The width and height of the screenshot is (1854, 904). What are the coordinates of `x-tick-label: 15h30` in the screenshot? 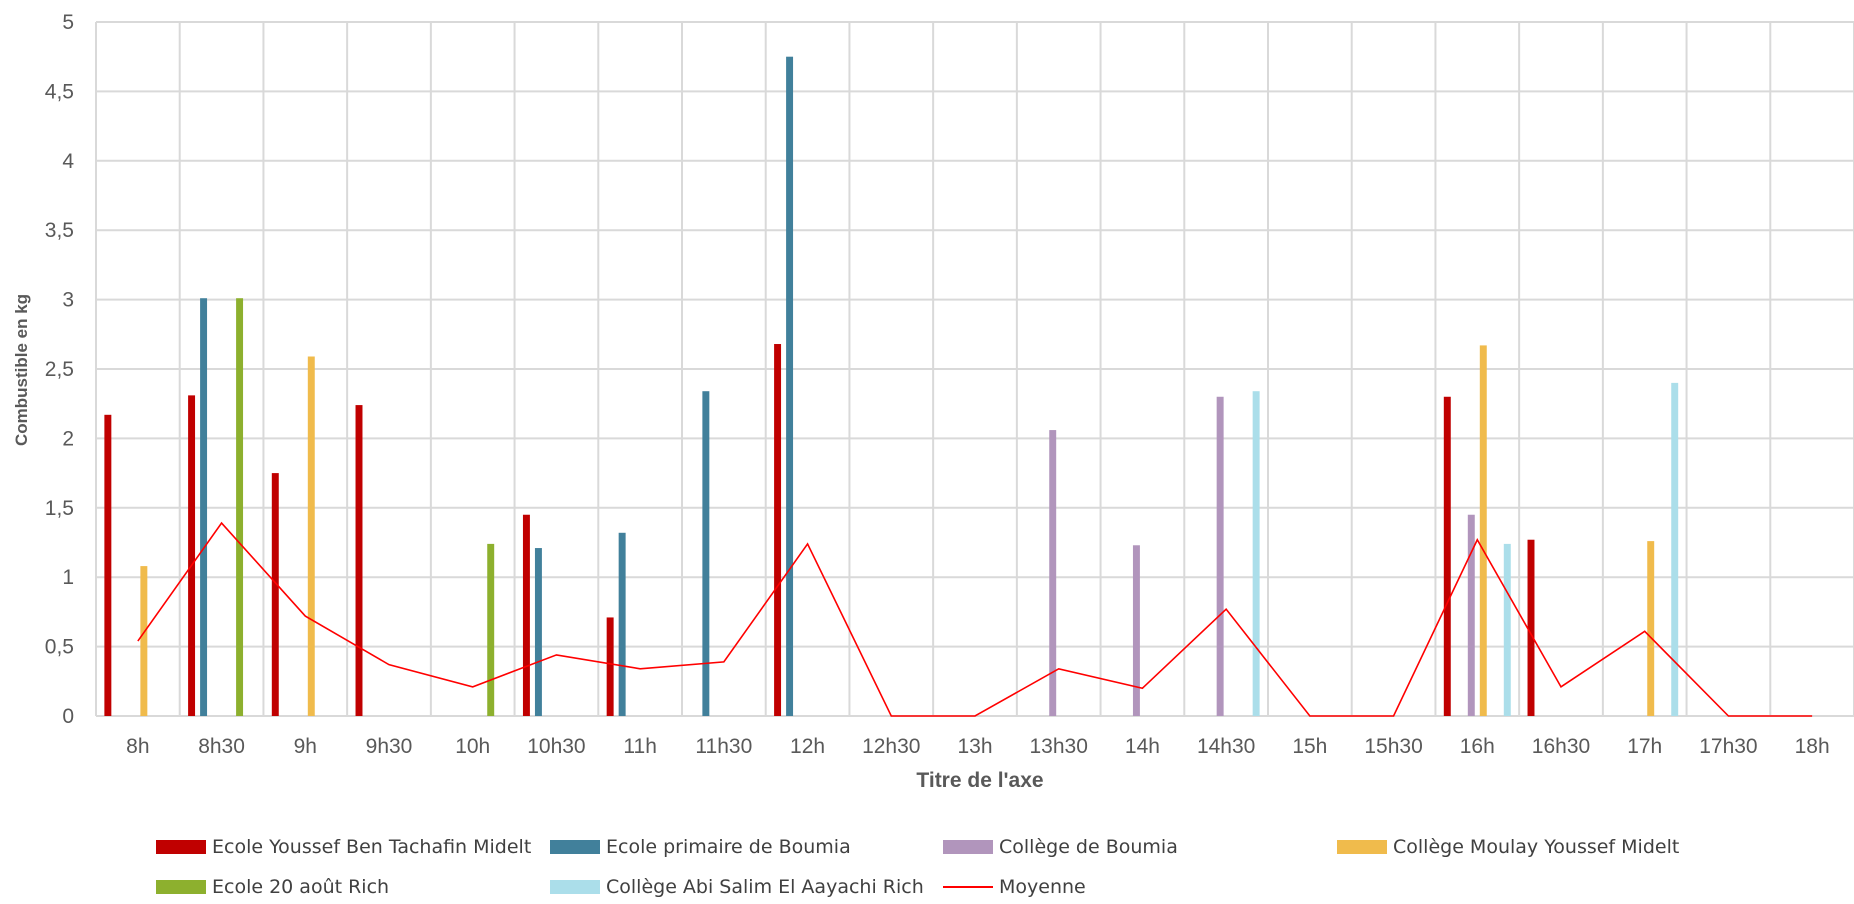 It's located at (1393, 746).